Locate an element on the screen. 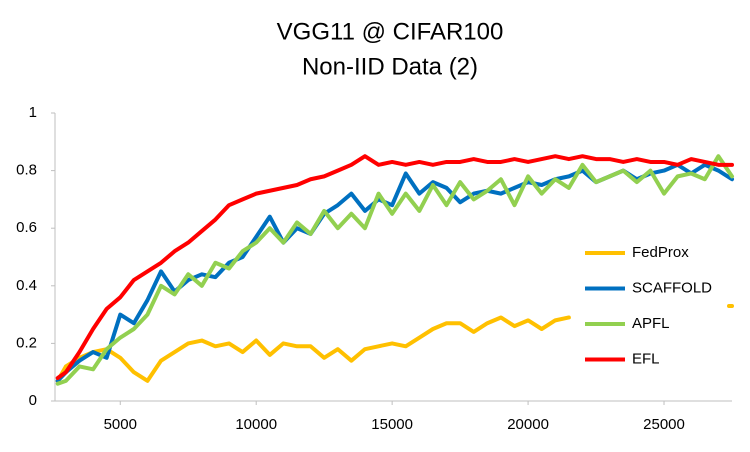  x-tick-label: 20000 is located at coordinates (528, 424).